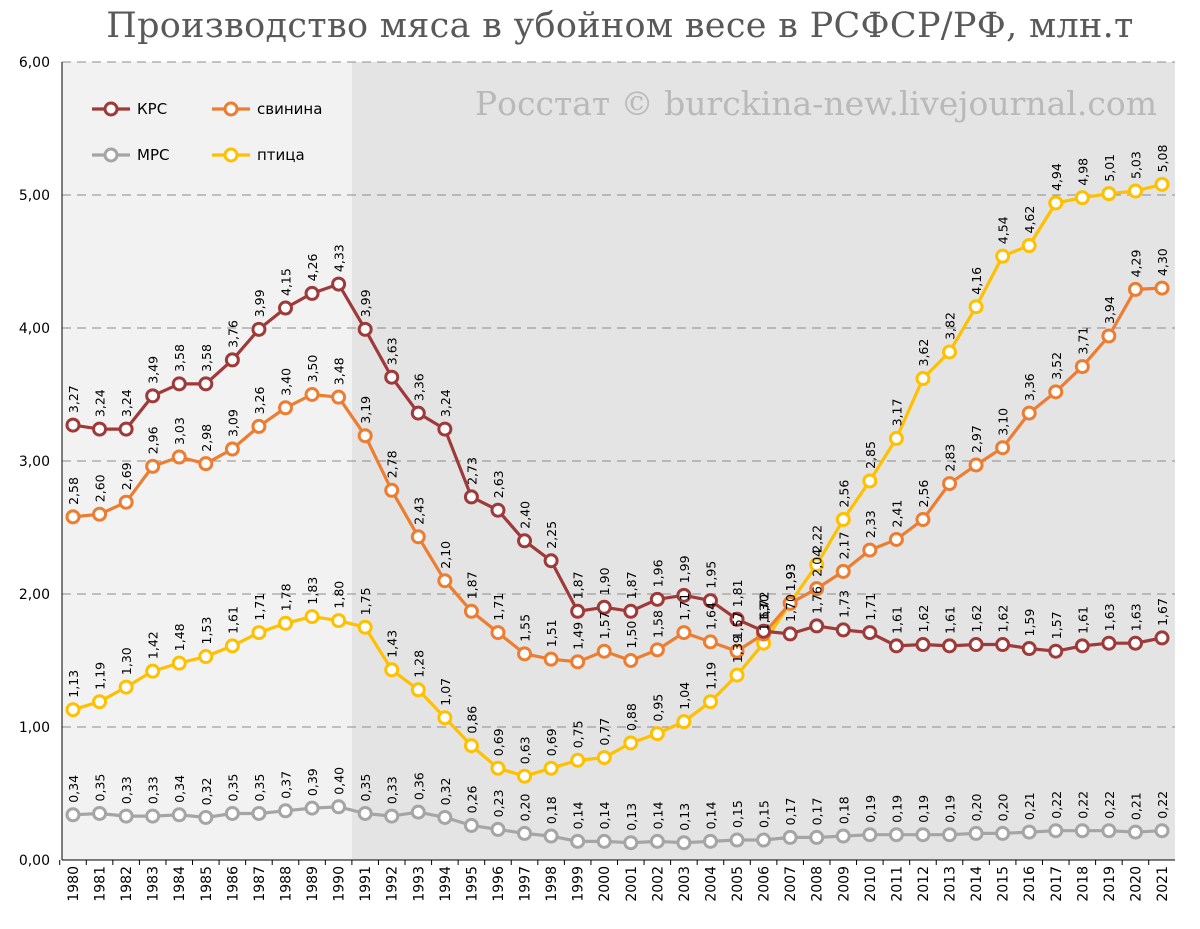 The width and height of the screenshot is (1200, 929). What do you see at coordinates (843, 604) in the screenshot?
I see `data-label: 1,73` at bounding box center [843, 604].